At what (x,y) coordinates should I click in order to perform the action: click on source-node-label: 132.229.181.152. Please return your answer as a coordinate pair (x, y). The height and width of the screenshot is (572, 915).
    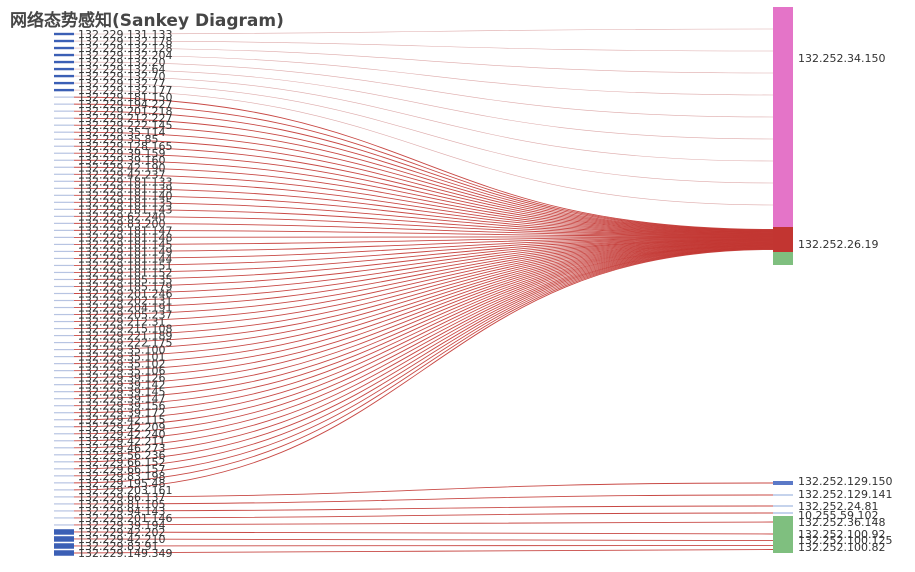
    Looking at the image, I should click on (125, 272).